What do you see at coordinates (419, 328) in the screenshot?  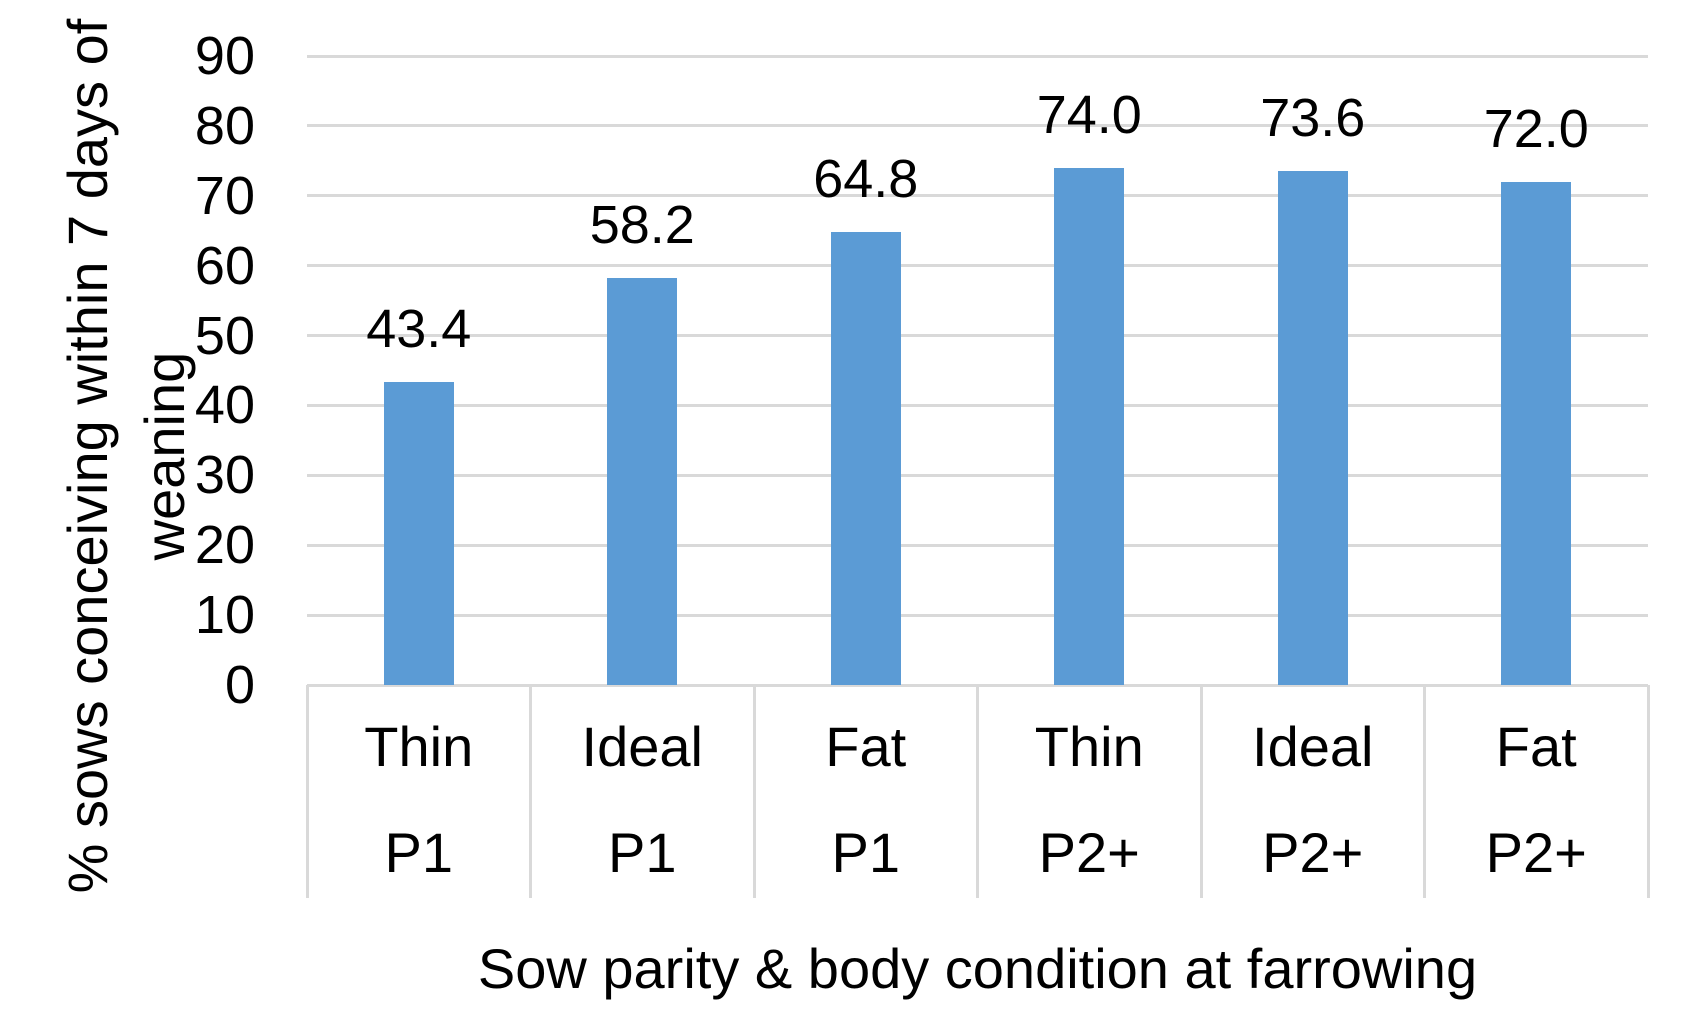 I see `bar-value-label-thin-p1: 43.4` at bounding box center [419, 328].